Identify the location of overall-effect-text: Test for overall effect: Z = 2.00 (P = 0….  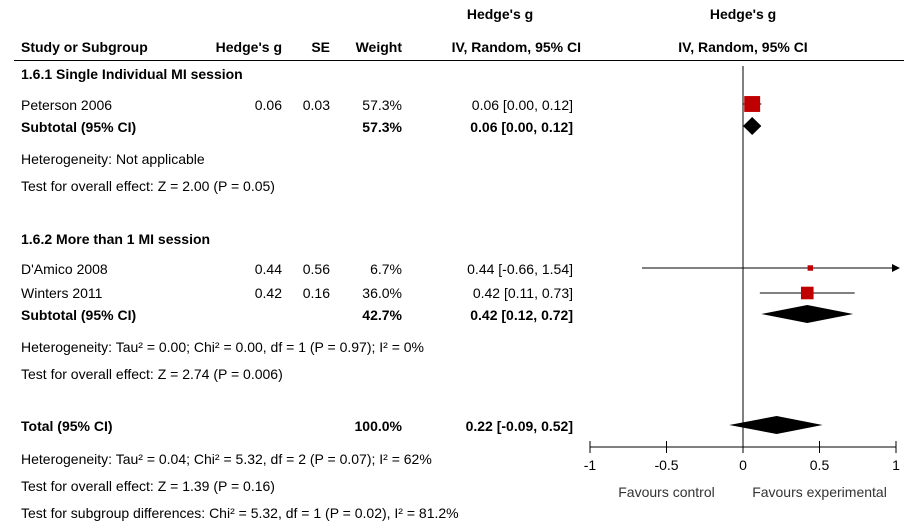
(148, 186).